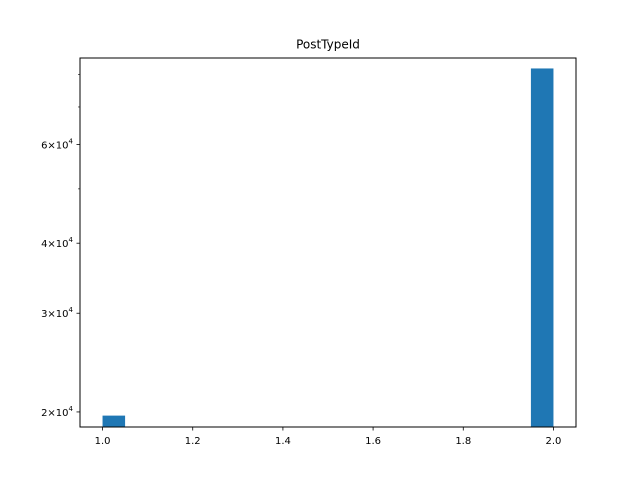 The image size is (640, 480). Describe the element at coordinates (103, 441) in the screenshot. I see `x-tick-label: 1.0` at that location.